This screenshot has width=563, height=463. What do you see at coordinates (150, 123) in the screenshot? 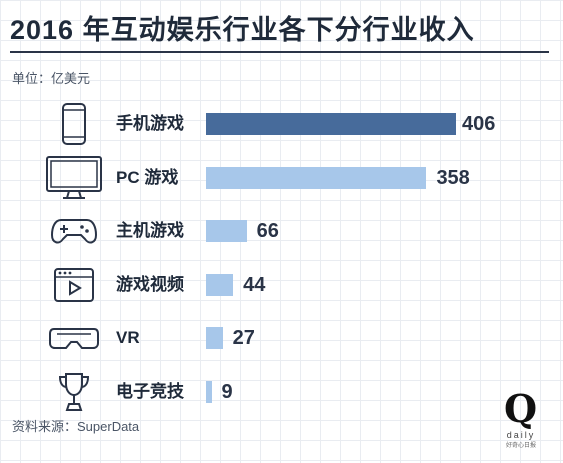
I see `category-label: 手机游戏` at bounding box center [150, 123].